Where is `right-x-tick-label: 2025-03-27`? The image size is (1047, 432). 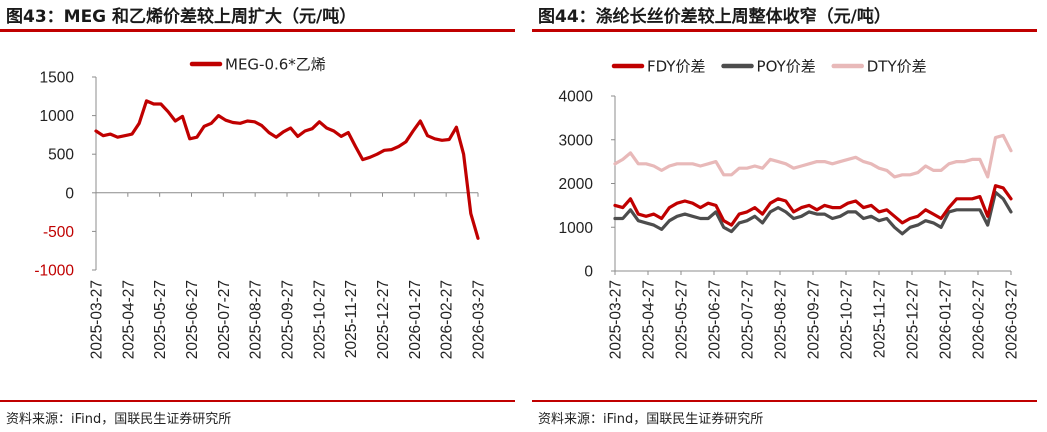
right-x-tick-label: 2025-03-27 is located at coordinates (616, 319).